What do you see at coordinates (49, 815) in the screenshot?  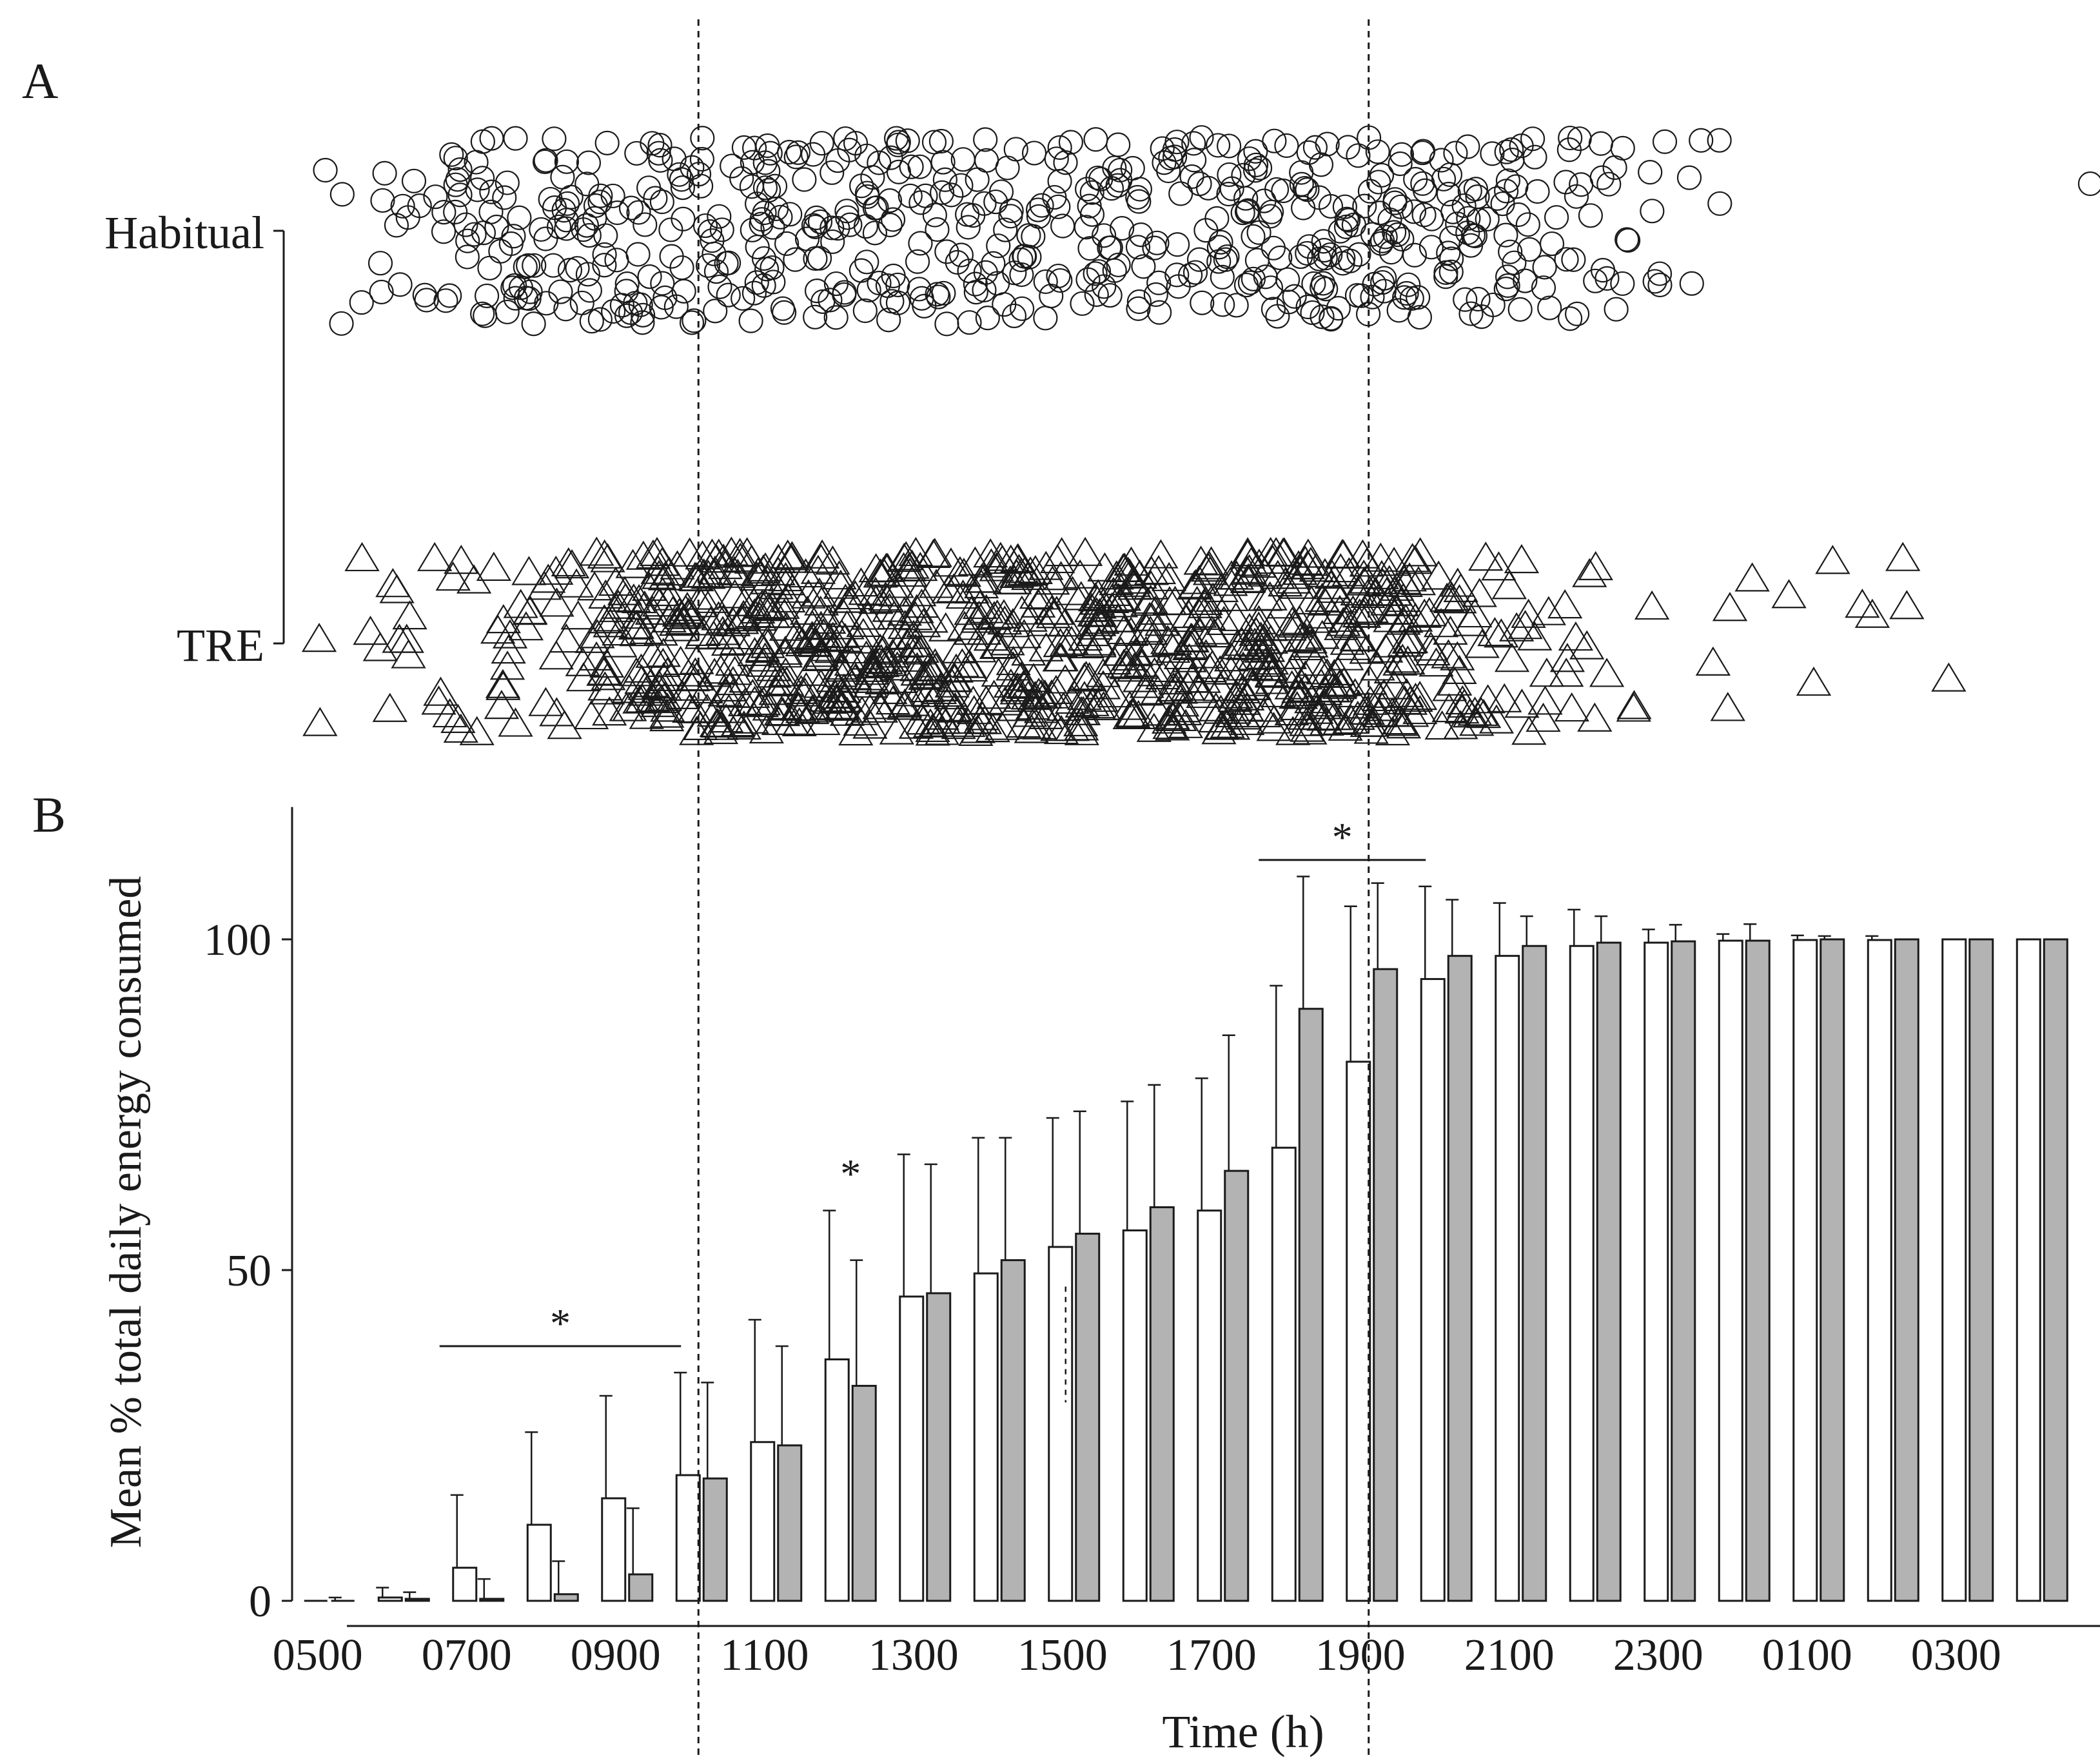 I see `panel-b-label: B` at bounding box center [49, 815].